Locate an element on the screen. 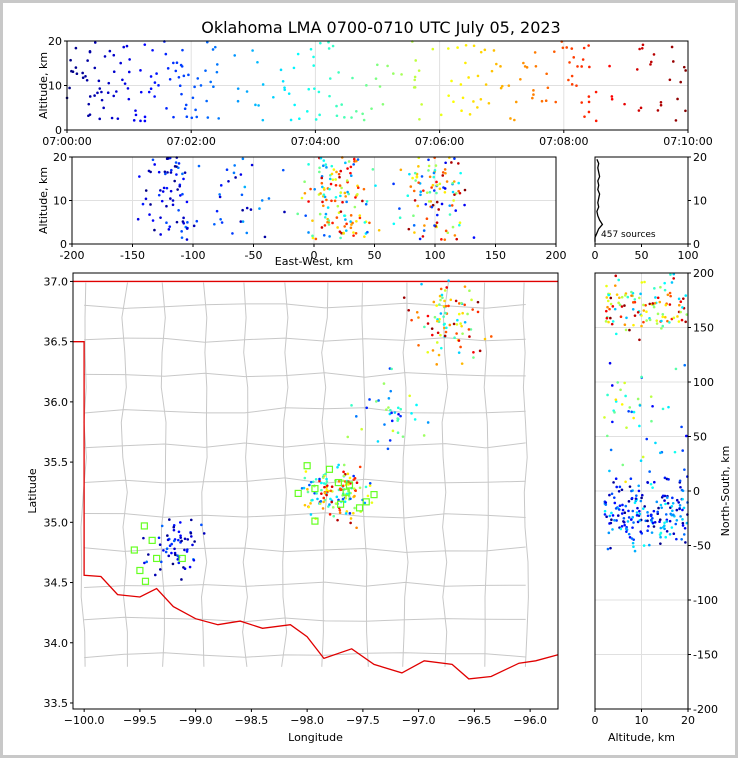 This screenshot has width=738, height=758. y-axis-label: Altitude, km is located at coordinates (43, 85).